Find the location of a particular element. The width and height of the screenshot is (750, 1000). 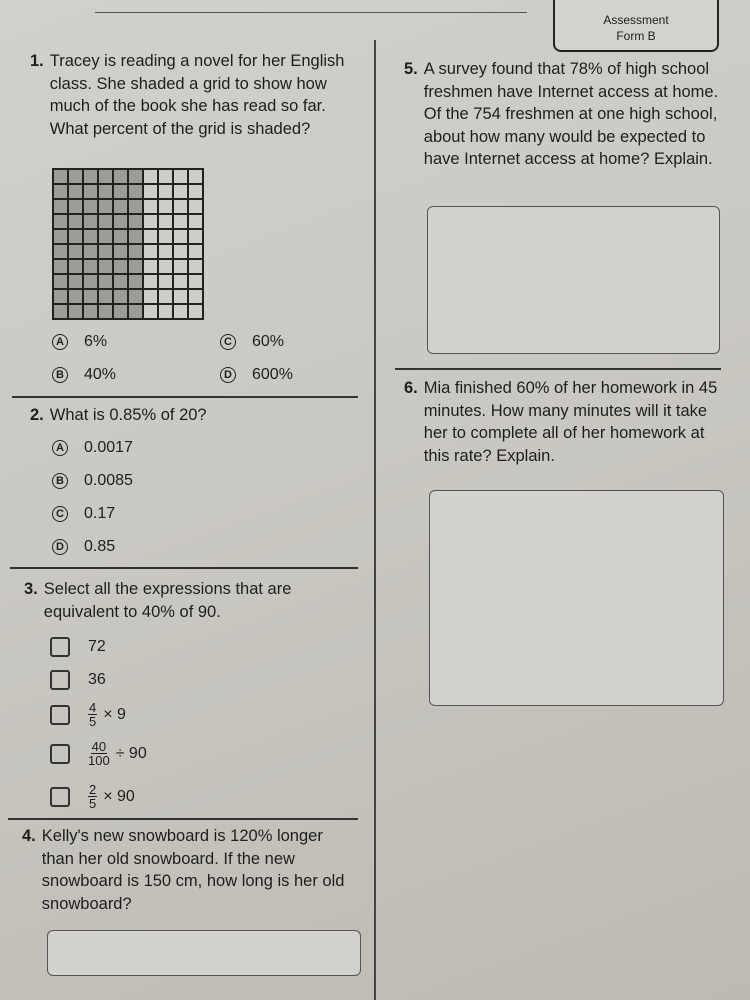

denominator: 100 is located at coordinates (99, 760).